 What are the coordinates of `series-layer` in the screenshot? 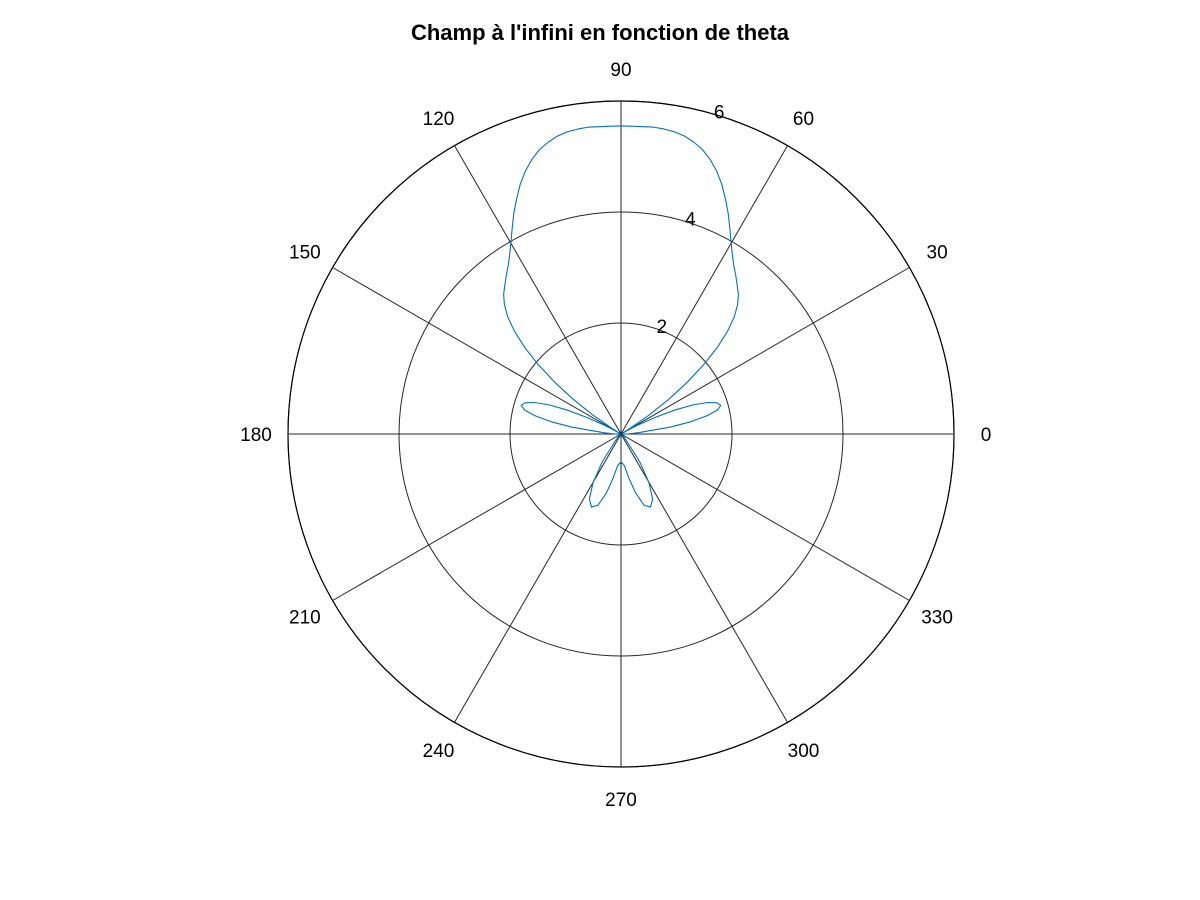 It's located at (621, 316).